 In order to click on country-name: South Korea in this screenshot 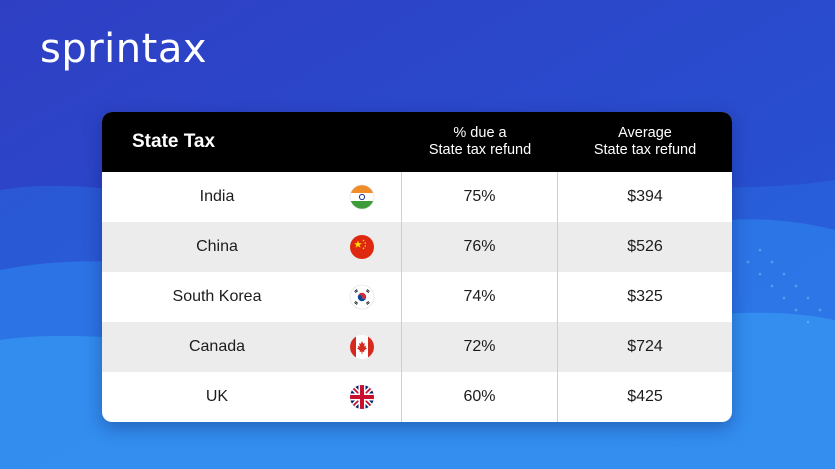, I will do `click(217, 296)`.